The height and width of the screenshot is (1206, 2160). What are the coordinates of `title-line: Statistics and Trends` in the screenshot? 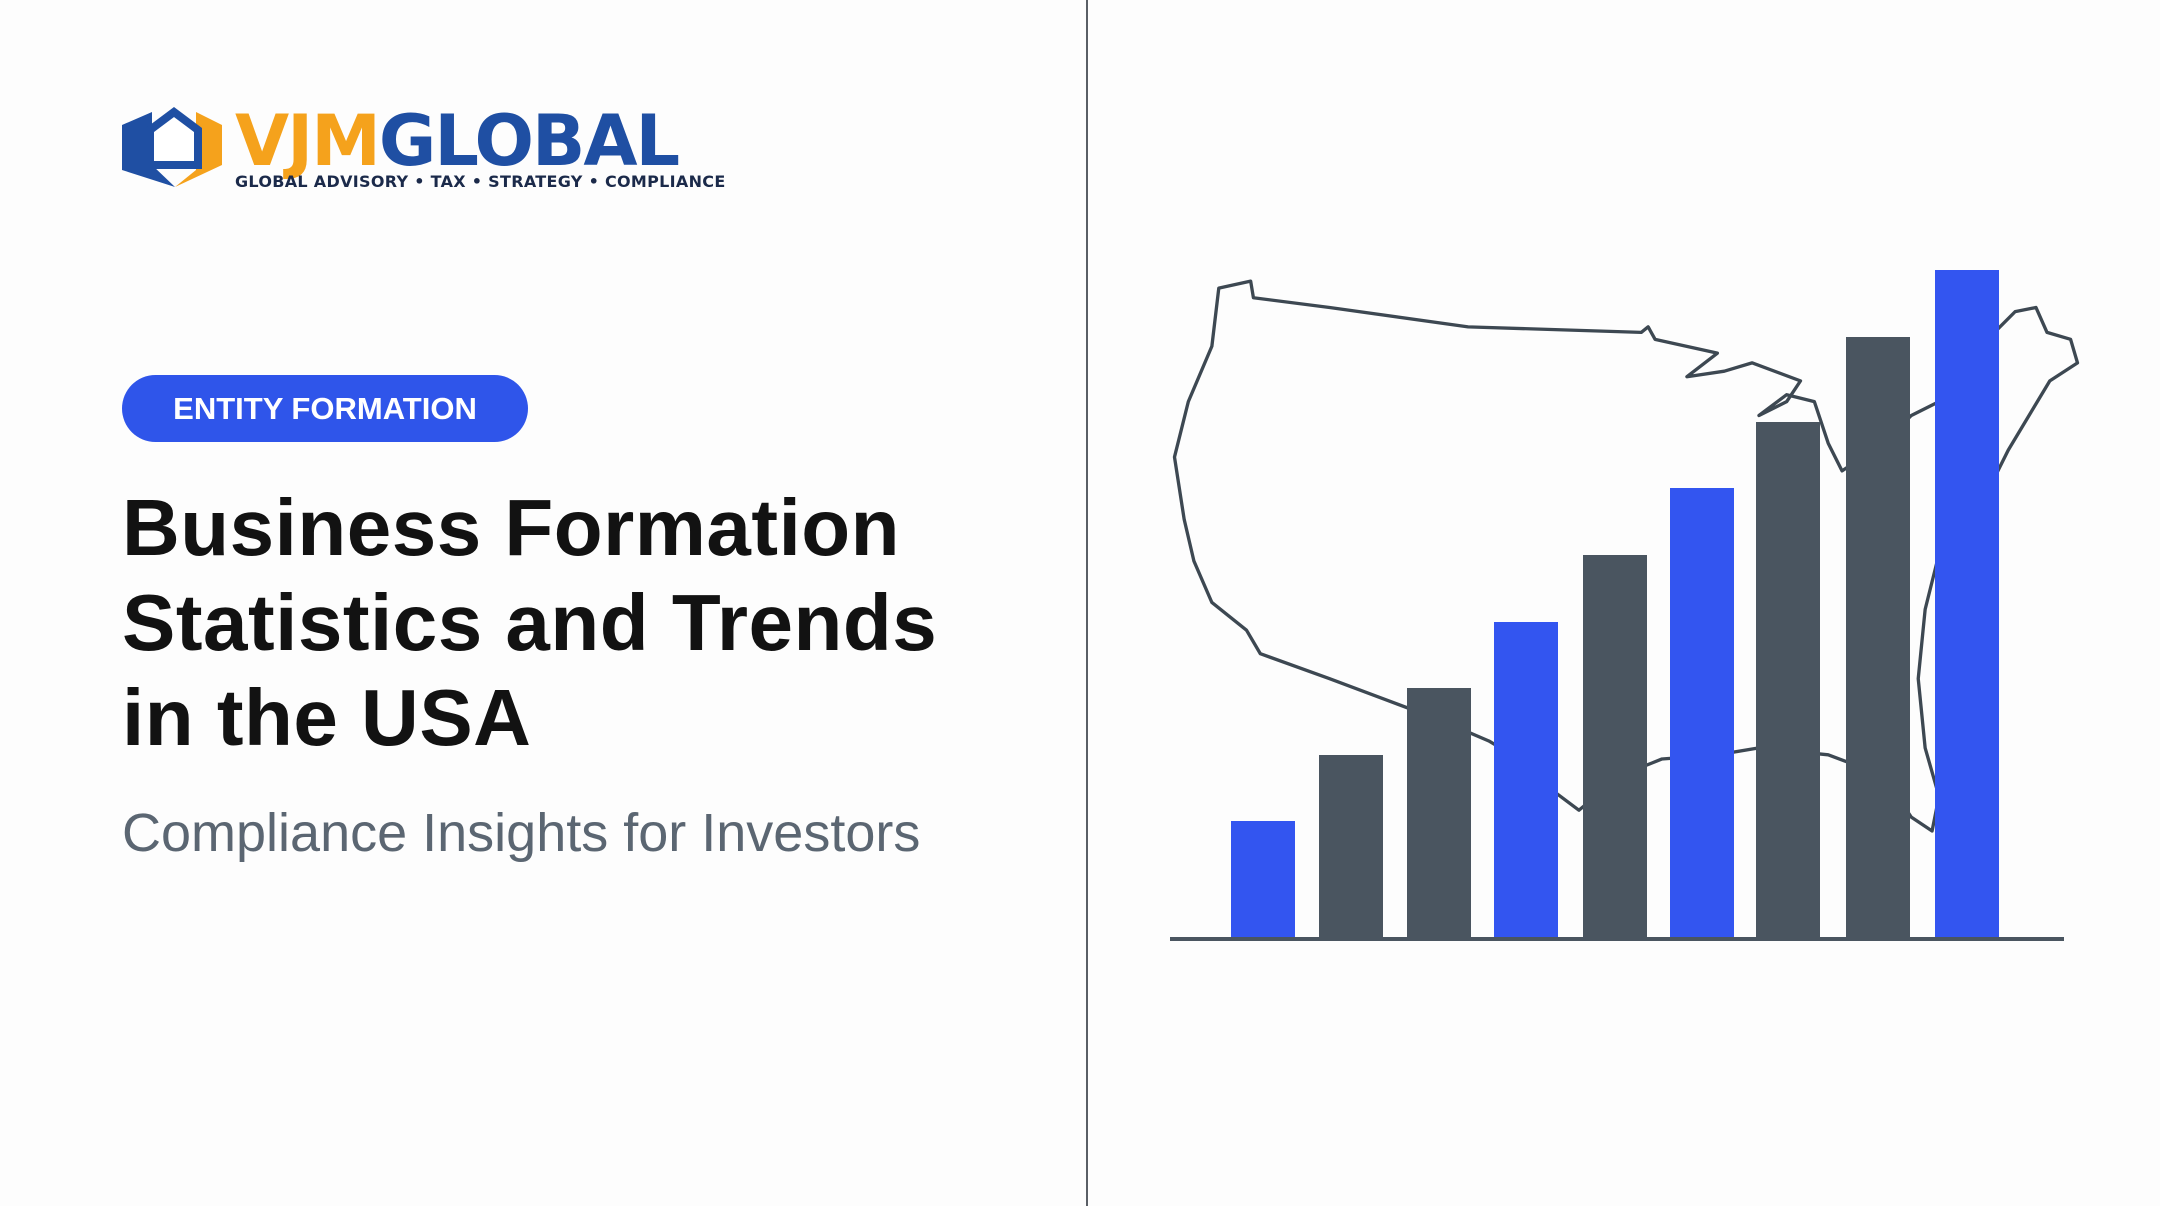 It's located at (530, 622).